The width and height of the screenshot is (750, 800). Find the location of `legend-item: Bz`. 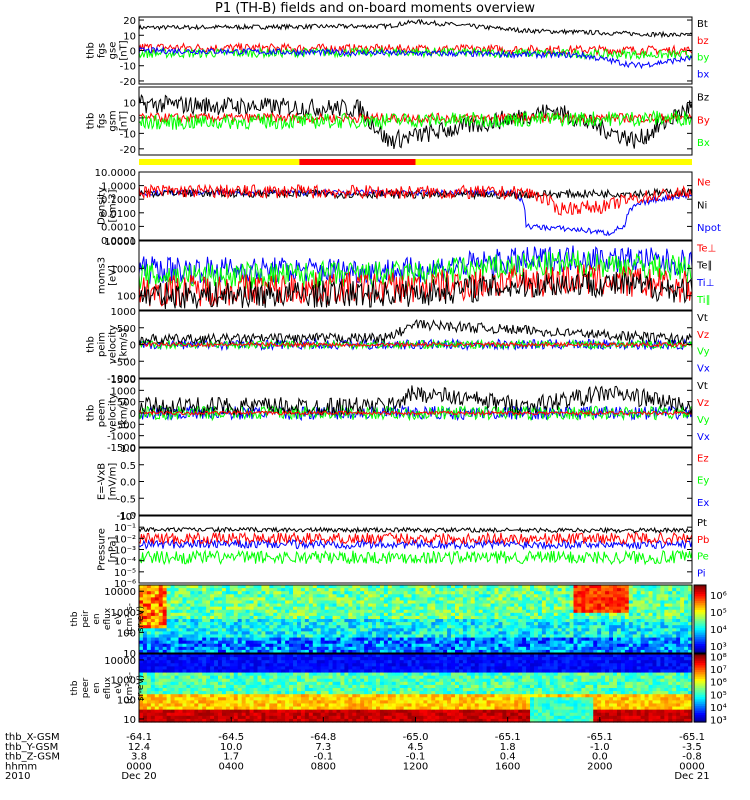

legend-item: Bz is located at coordinates (703, 98).